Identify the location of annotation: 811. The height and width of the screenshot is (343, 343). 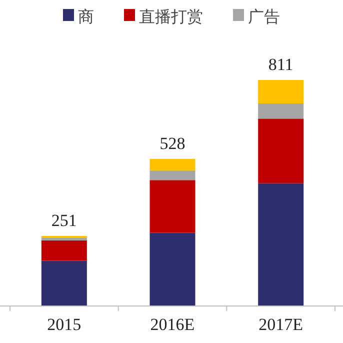
(281, 64).